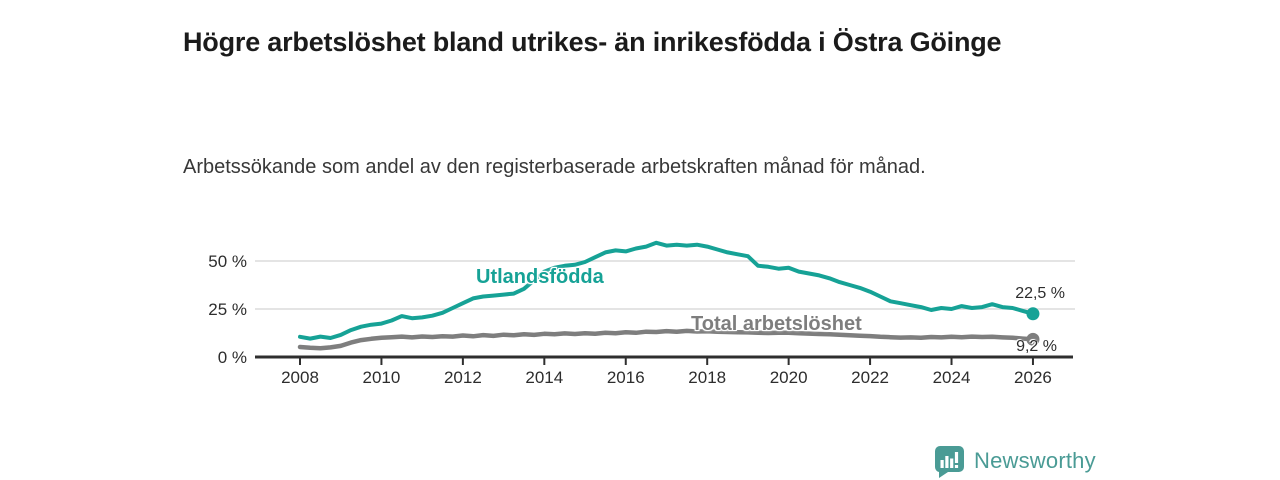 Image resolution: width=1280 pixels, height=480 pixels. What do you see at coordinates (544, 377) in the screenshot?
I see `x-axis-tick-label: 2014` at bounding box center [544, 377].